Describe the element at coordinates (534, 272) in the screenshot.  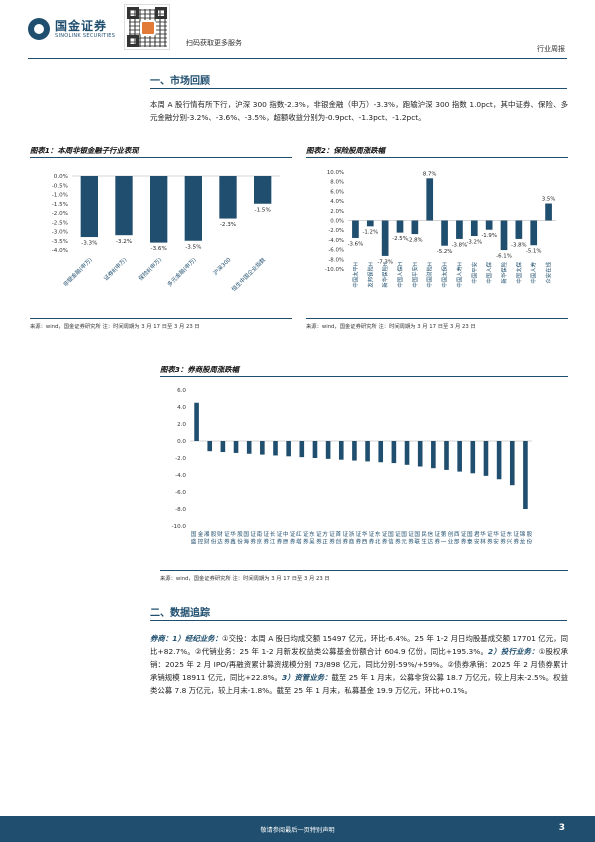
I see `x-category-label: 中国人寿` at that location.